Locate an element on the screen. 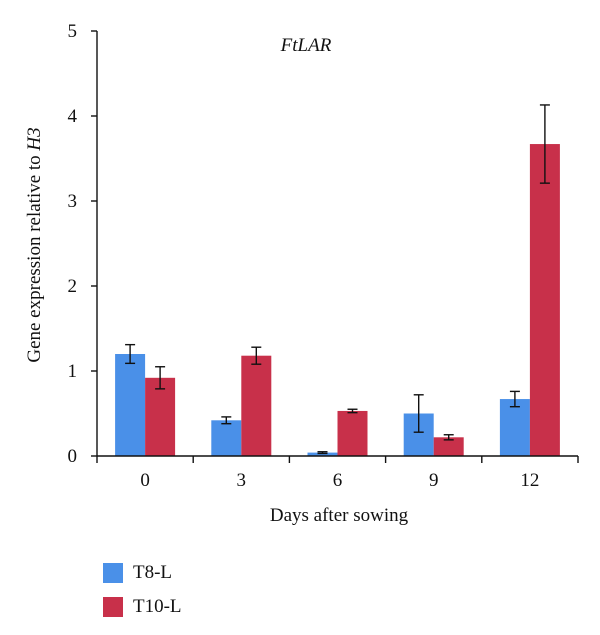  x-tick-label-6: 6 is located at coordinates (338, 480).